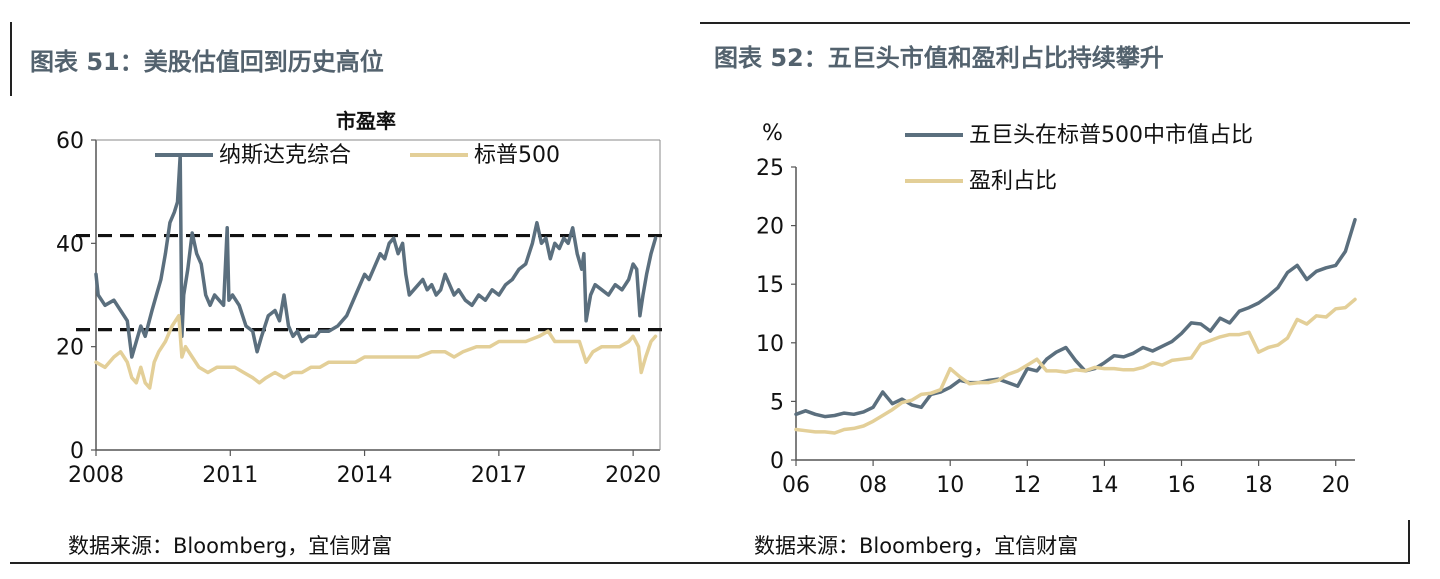 Image resolution: width=1440 pixels, height=579 pixels. Describe the element at coordinates (939, 58) in the screenshot. I see `figure-52-title: 图表 52：五巨头市值和盈利占比持续攀升` at that location.